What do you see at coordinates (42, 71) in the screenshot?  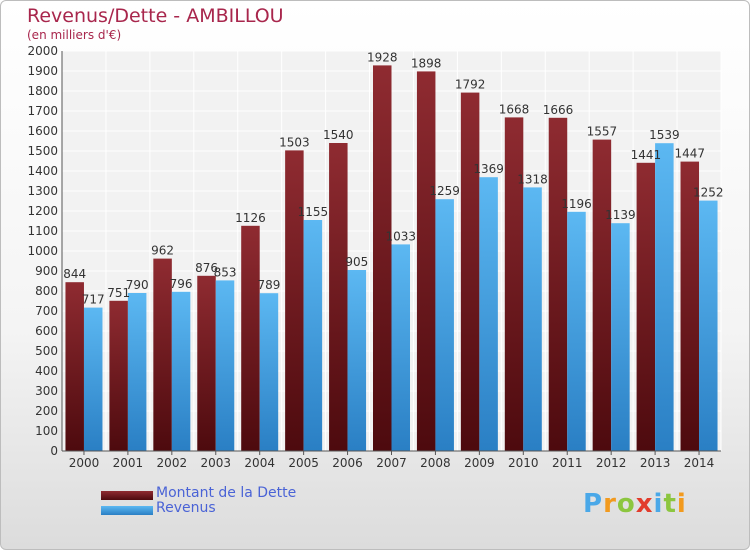 I see `y-tick-label: 1900` at bounding box center [42, 71].